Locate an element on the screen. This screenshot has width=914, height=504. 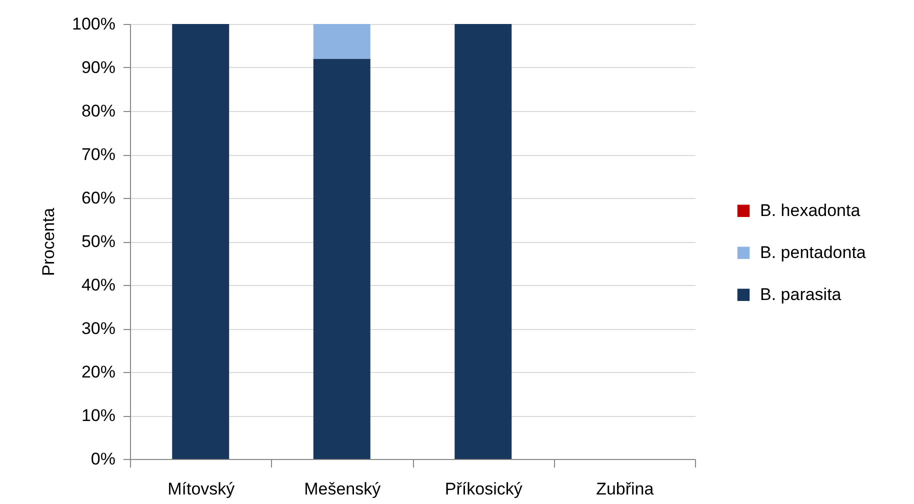
y-tick-label: 30% is located at coordinates (98, 328).